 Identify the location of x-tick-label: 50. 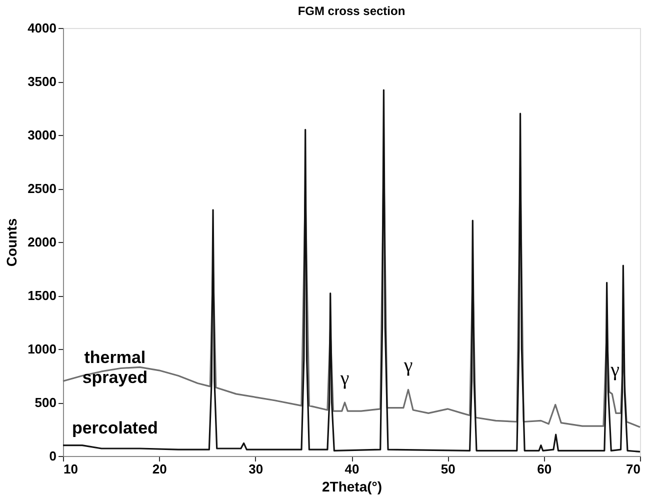
(448, 469).